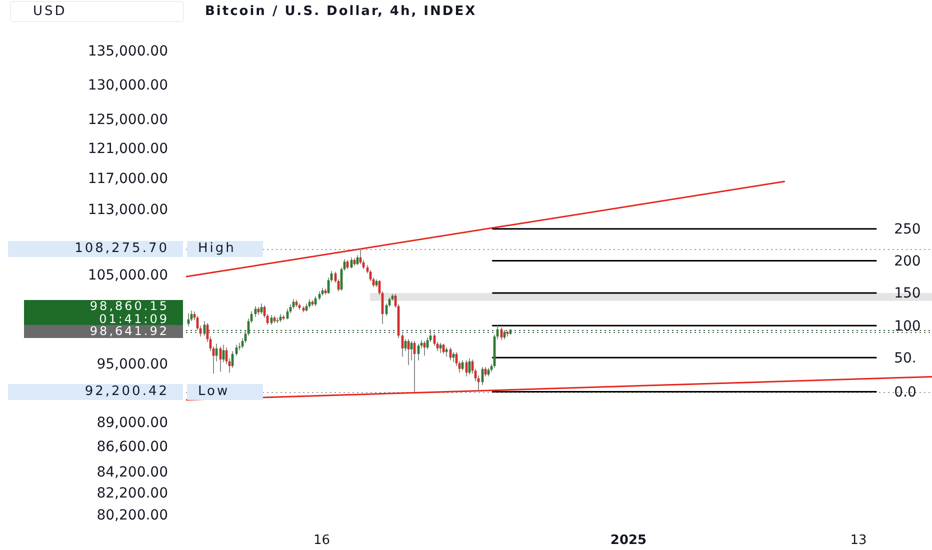 The height and width of the screenshot is (550, 932). What do you see at coordinates (132, 472) in the screenshot?
I see `y-tick-label: 84,200.00` at bounding box center [132, 472].